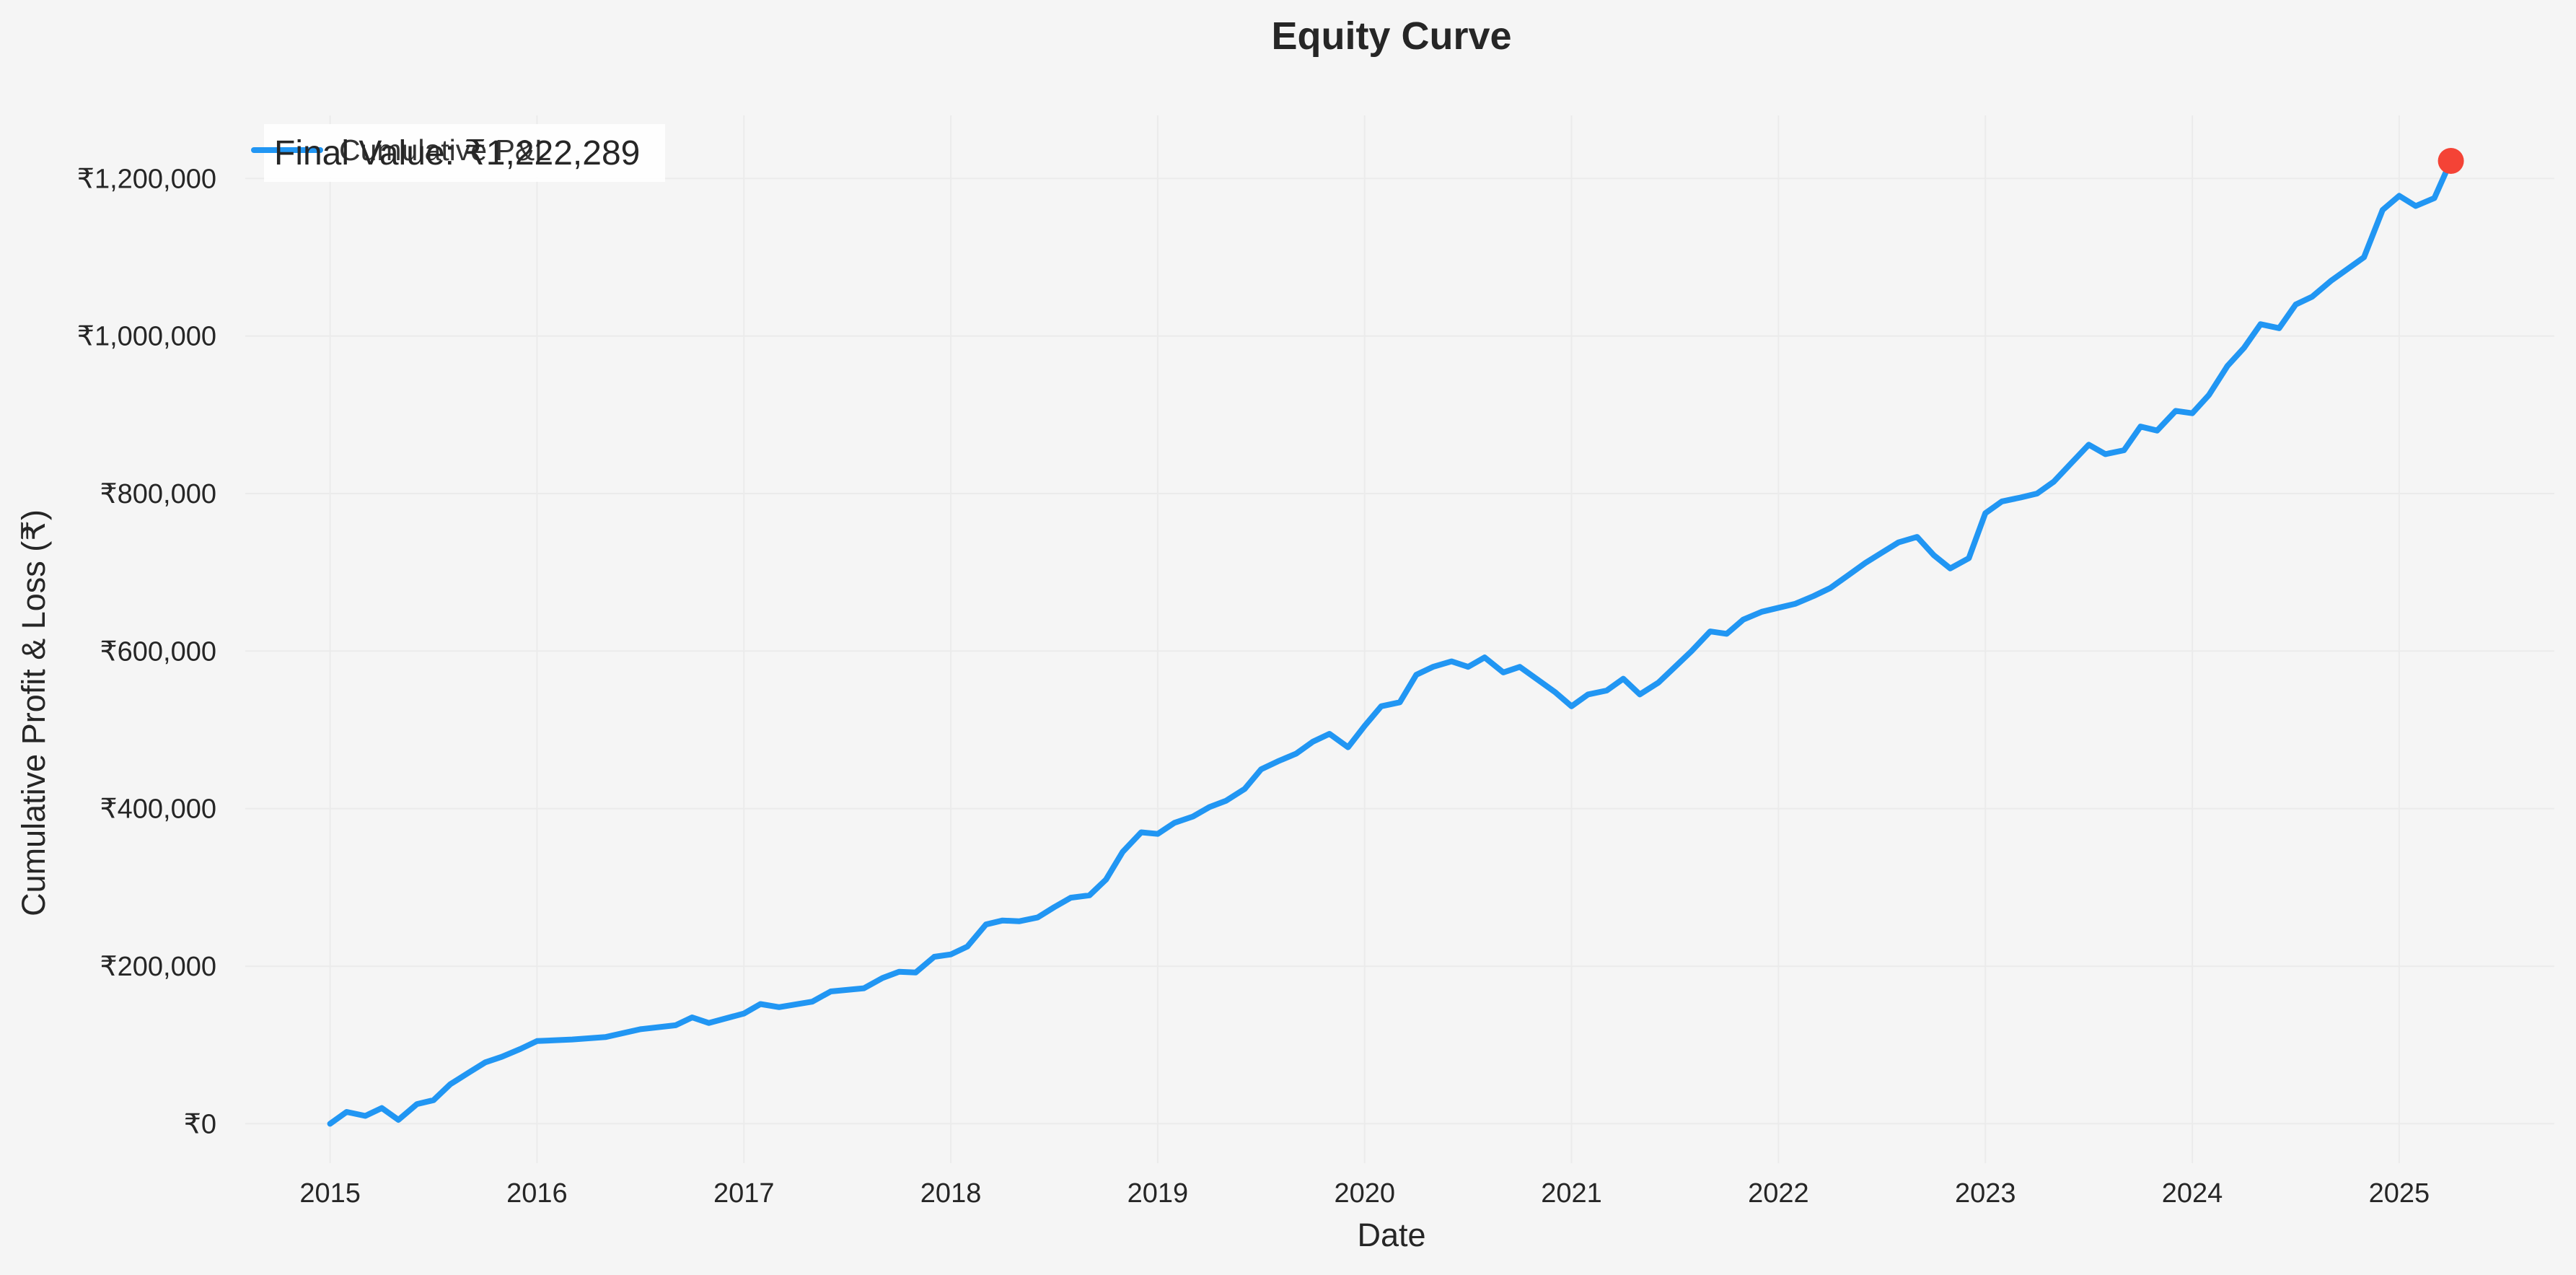 The image size is (2576, 1275). Describe the element at coordinates (1571, 1194) in the screenshot. I see `x-tick-label: 2021` at that location.